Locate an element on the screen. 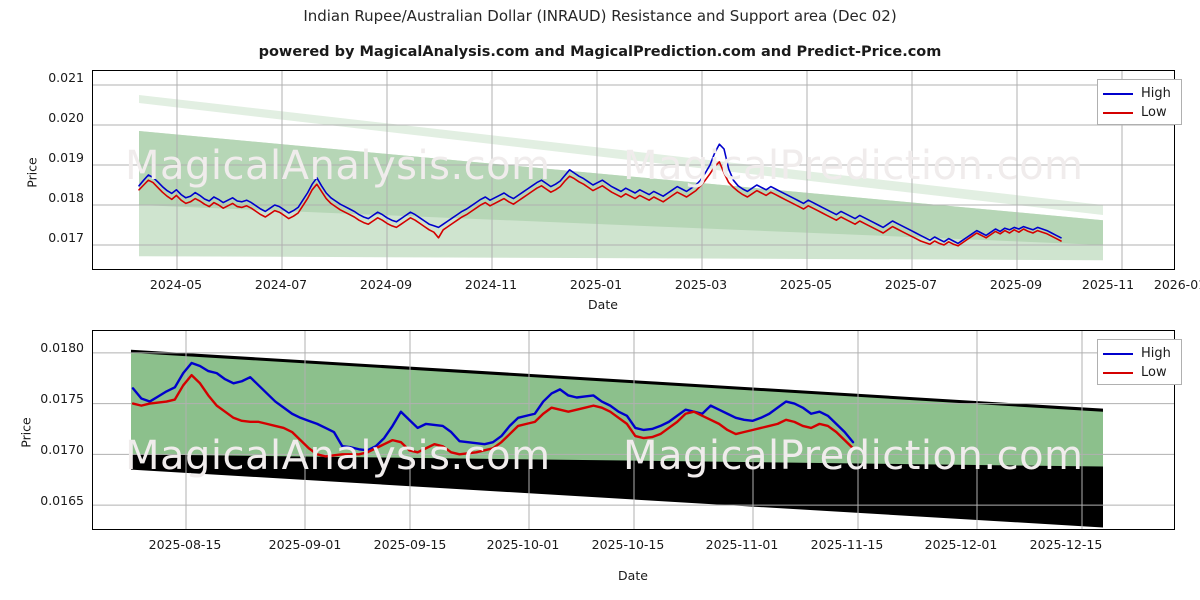 The width and height of the screenshot is (1200, 600). bottom-chart-ytick-1: 0.0175 is located at coordinates (62, 398).